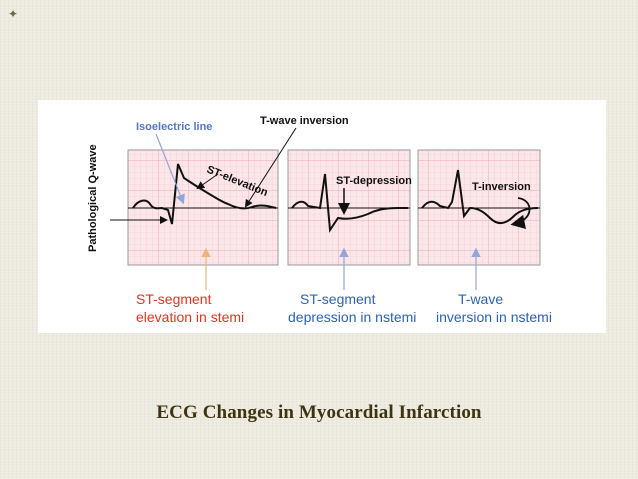 The height and width of the screenshot is (479, 638). What do you see at coordinates (338, 299) in the screenshot?
I see `panel2-label-line1: ST-segment` at bounding box center [338, 299].